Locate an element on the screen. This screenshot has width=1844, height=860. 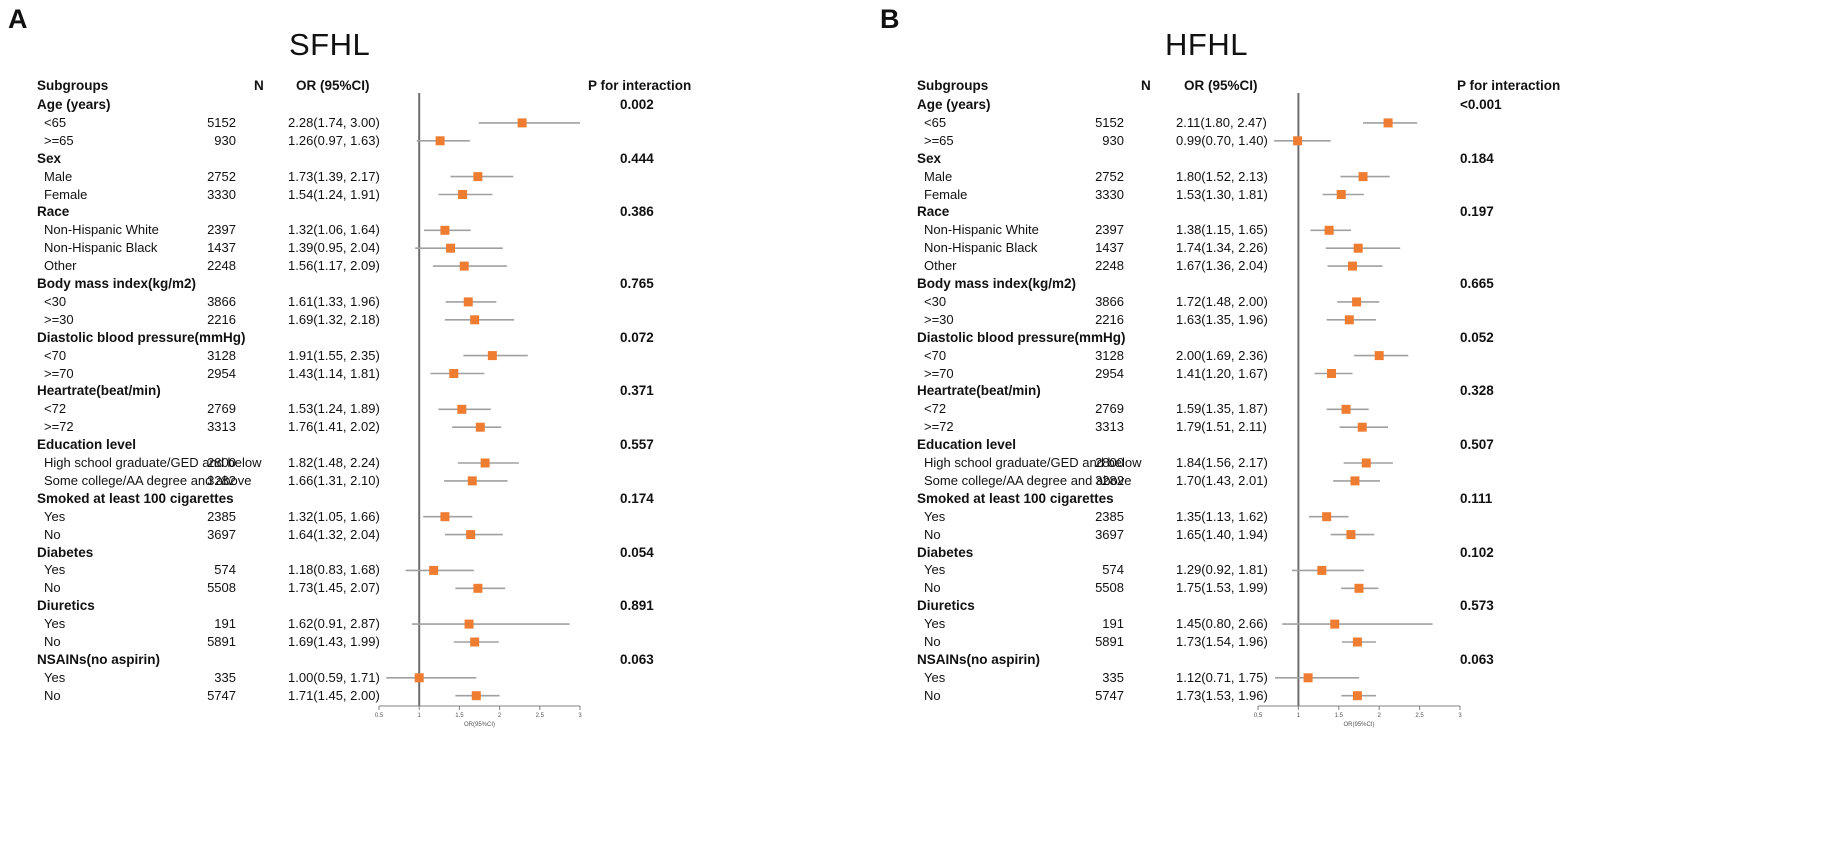
or-ci-value: 1.82(1.48, 2.24) is located at coordinates (334, 462).